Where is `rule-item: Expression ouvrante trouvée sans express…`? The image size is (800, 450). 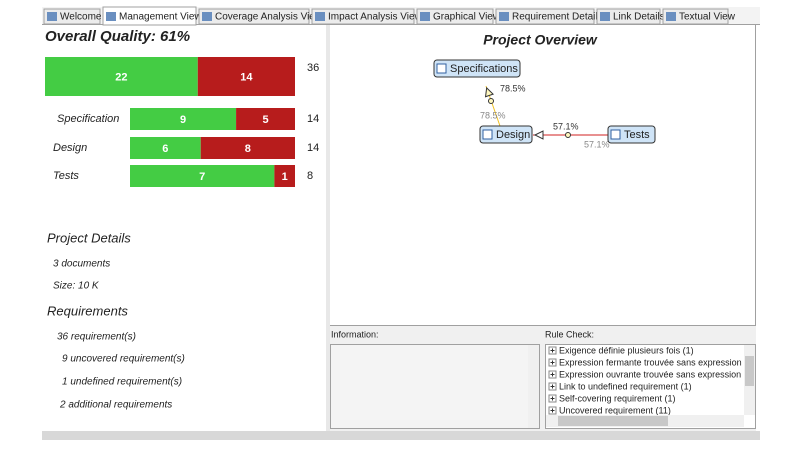
rule-item: Expression ouvrante trouvée sans express… is located at coordinates (665, 374).